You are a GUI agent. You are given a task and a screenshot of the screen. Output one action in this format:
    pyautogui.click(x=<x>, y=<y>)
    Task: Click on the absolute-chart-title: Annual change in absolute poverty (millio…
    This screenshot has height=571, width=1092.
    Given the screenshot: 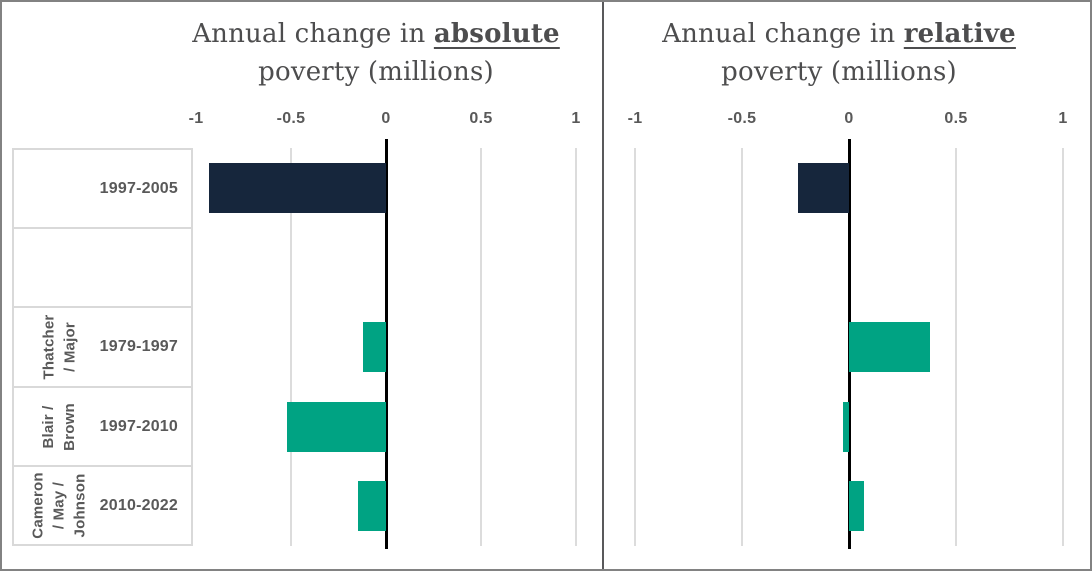 What is the action you would take?
    pyautogui.click(x=376, y=53)
    